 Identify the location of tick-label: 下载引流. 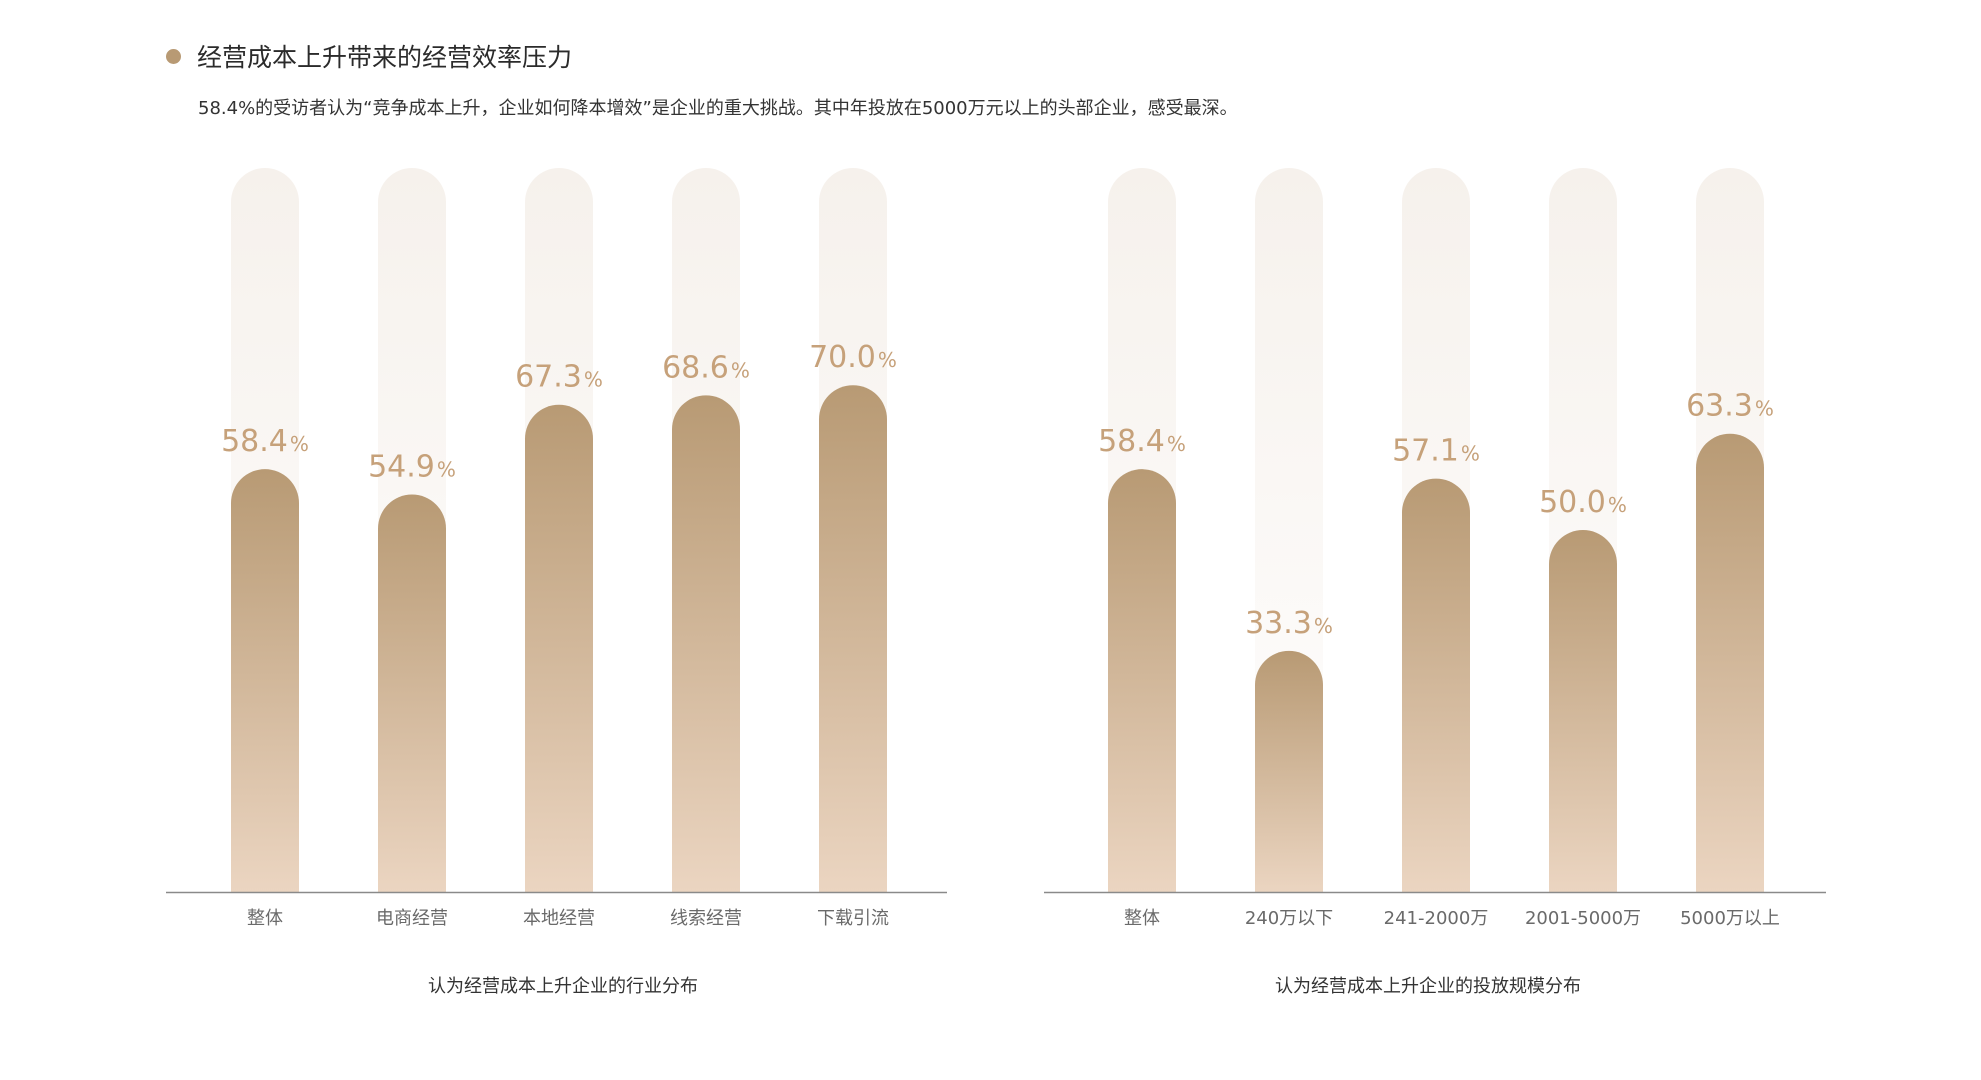
(853, 918).